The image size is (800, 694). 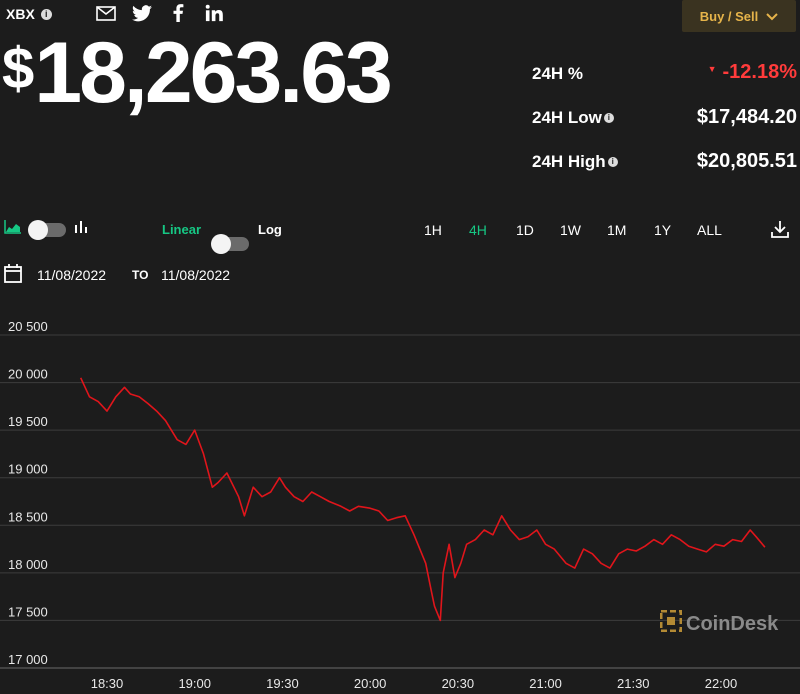 I want to click on stat-24h-high-label: 24H High, so click(x=569, y=161).